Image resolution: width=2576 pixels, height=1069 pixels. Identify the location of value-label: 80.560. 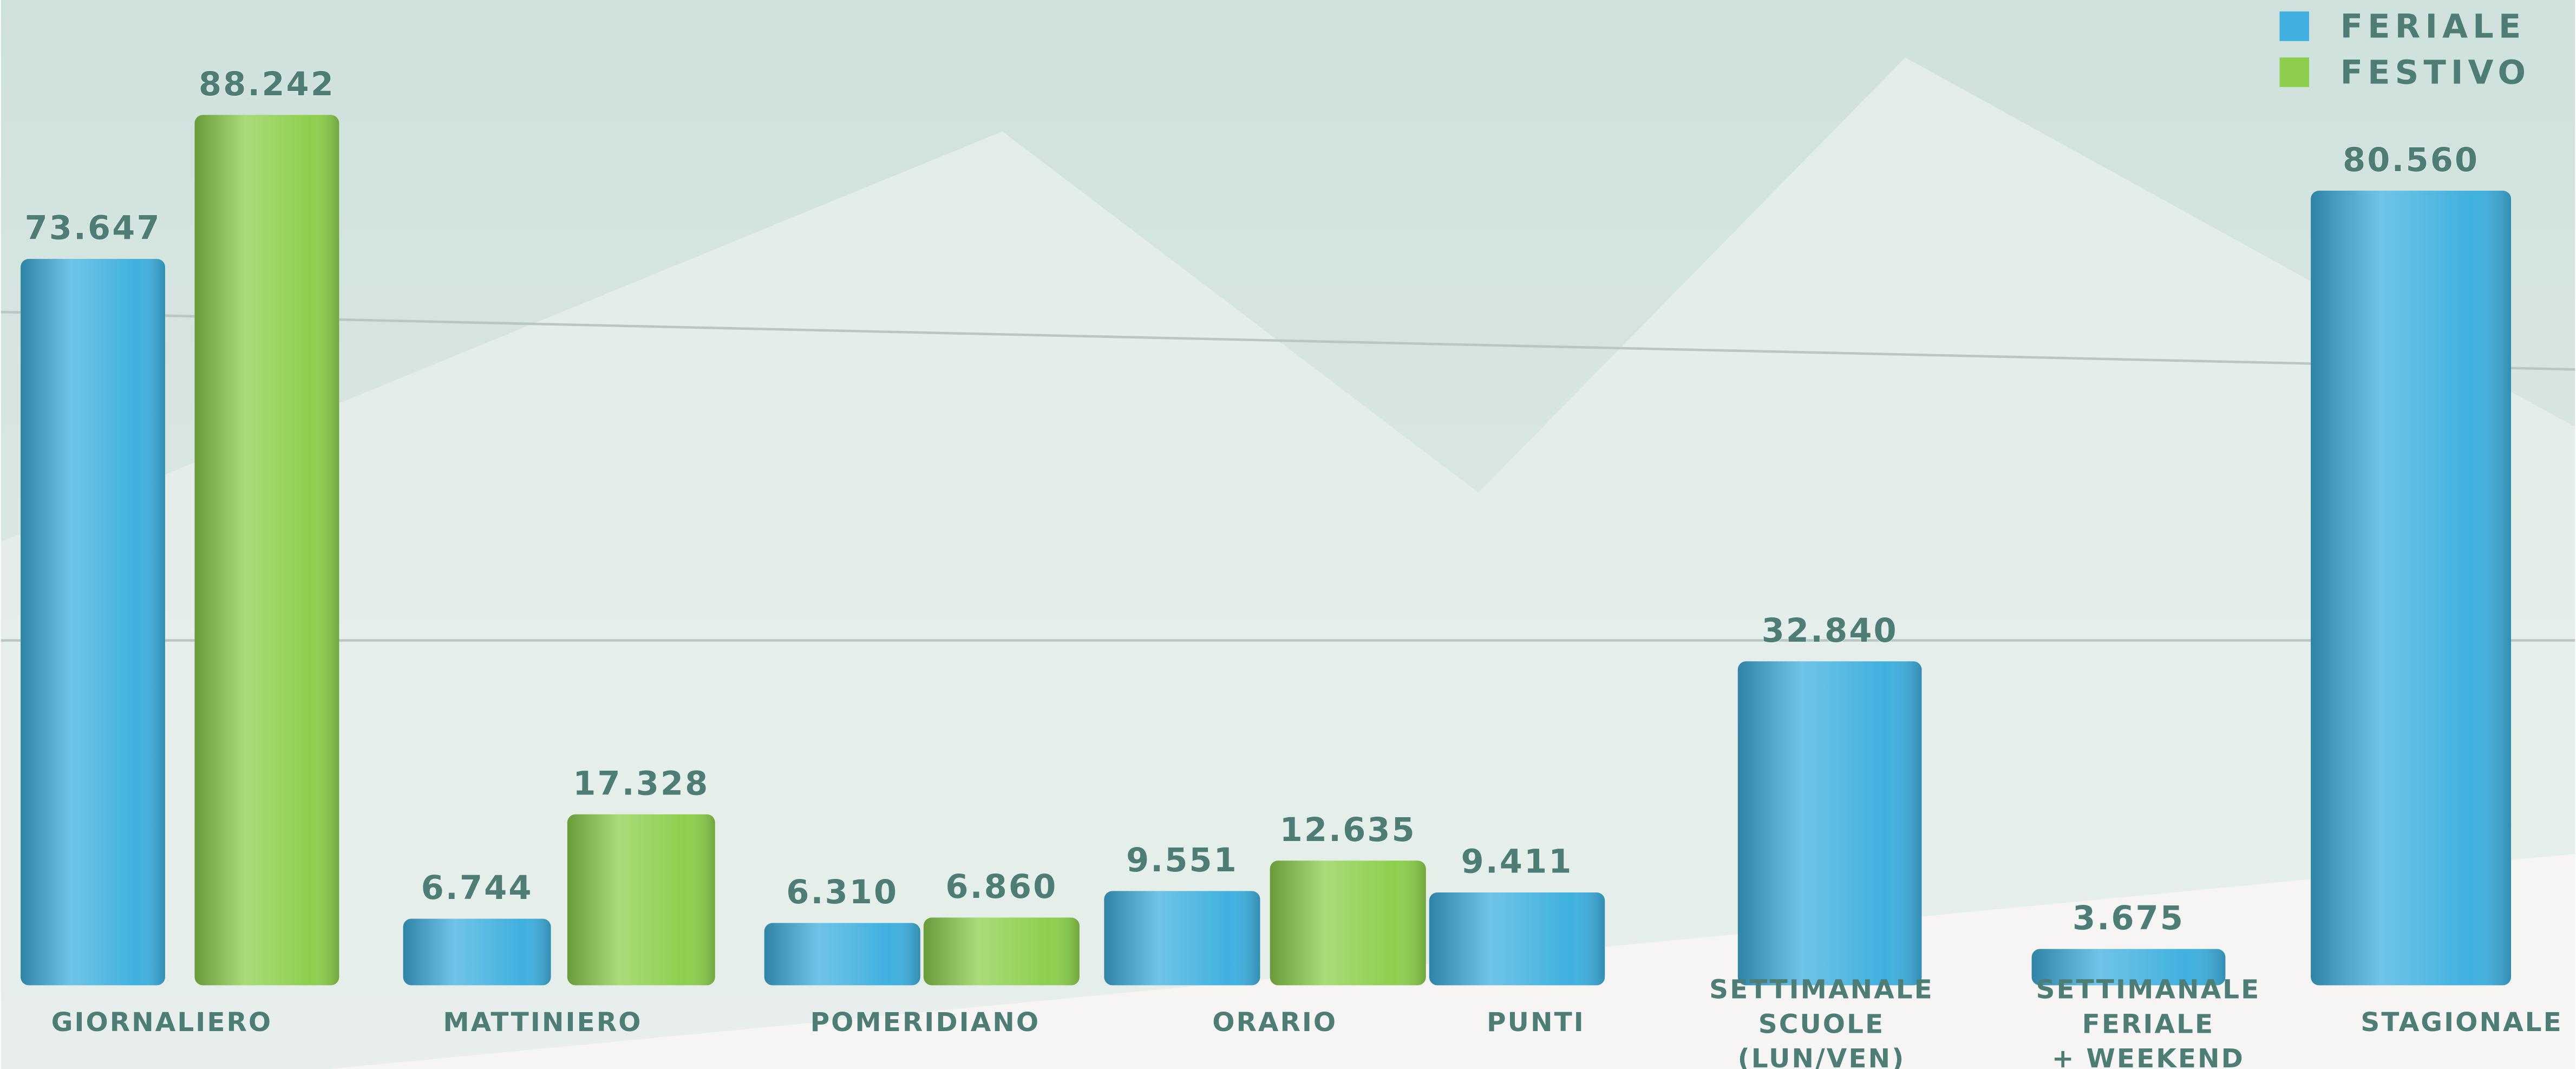
(2411, 160).